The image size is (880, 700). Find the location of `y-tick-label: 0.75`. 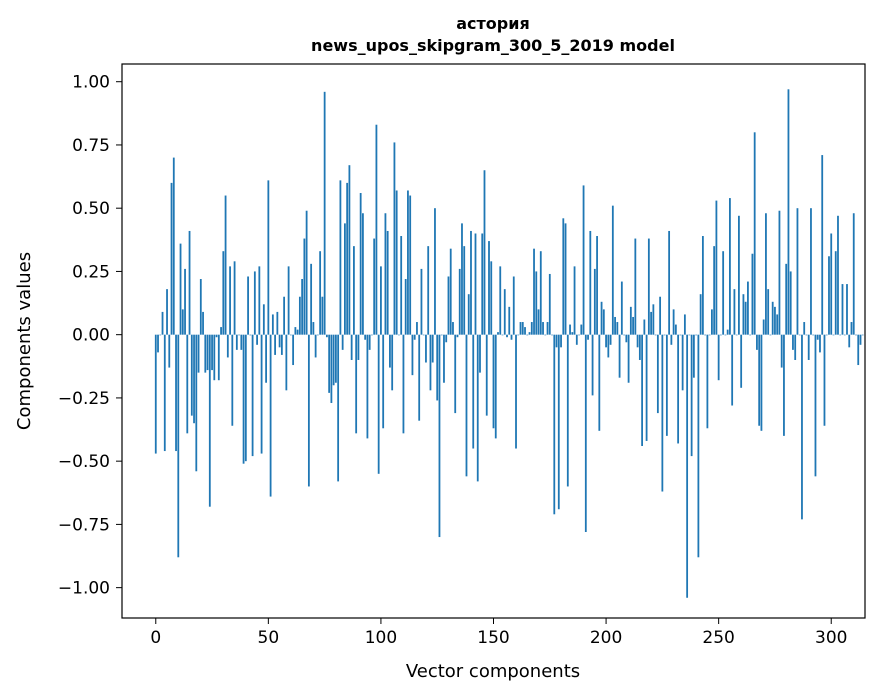

y-tick-label: 0.75 is located at coordinates (91, 146).